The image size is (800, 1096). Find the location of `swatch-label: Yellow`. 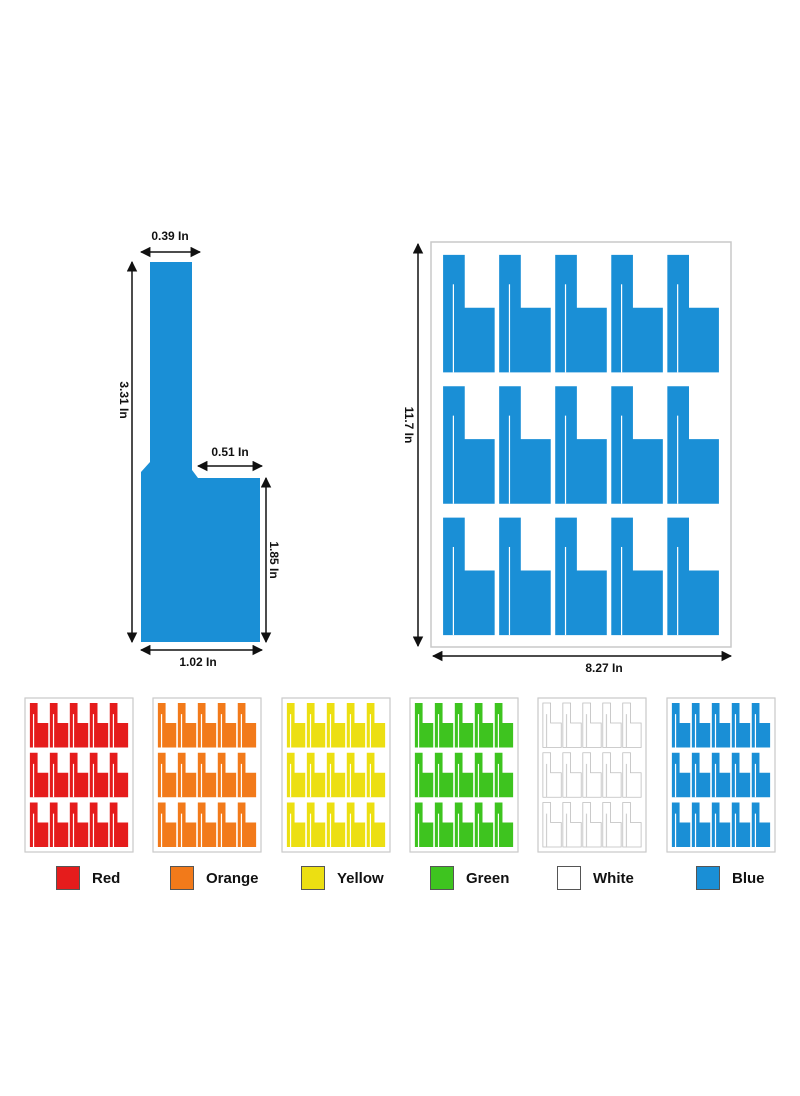

swatch-label: Yellow is located at coordinates (360, 878).